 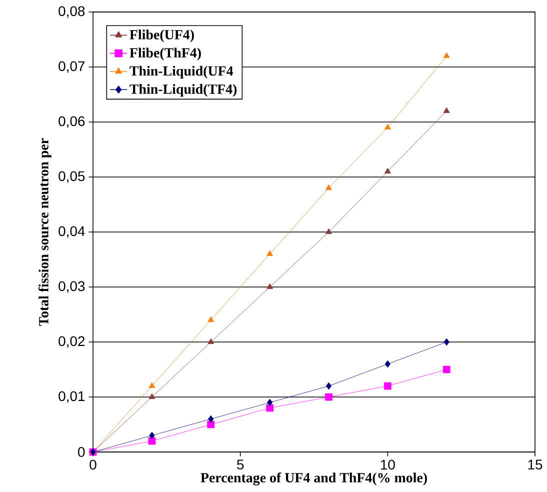 I want to click on x-tick-label: 10, so click(x=387, y=465).